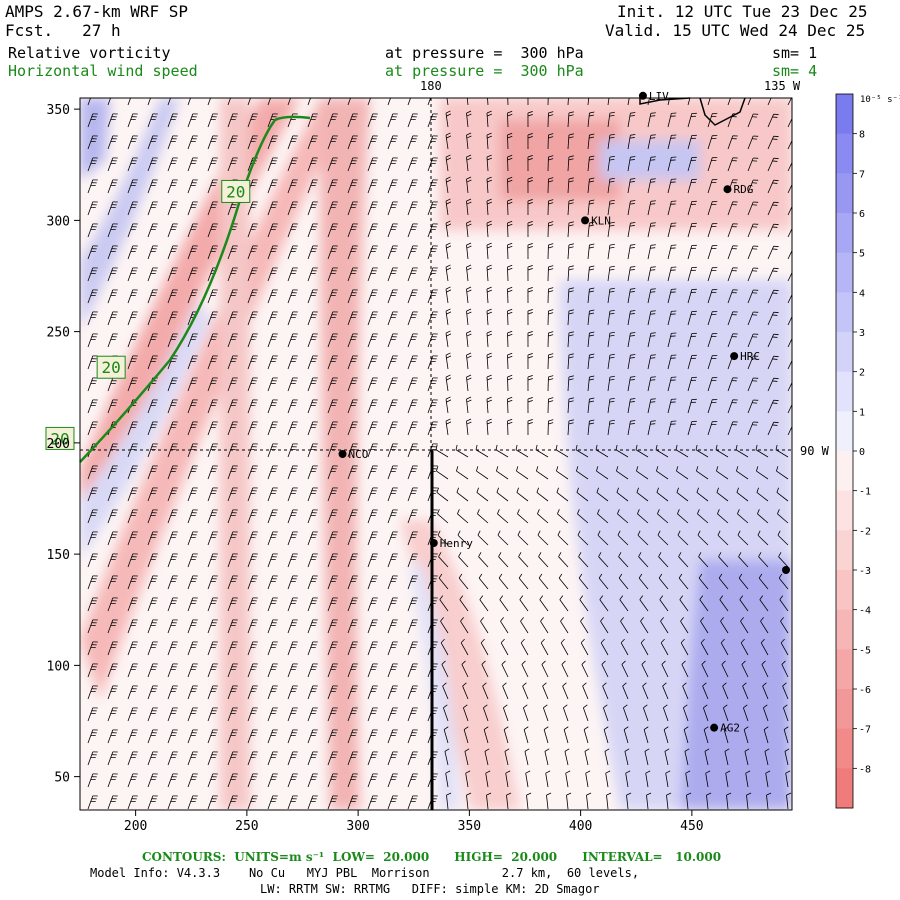 This screenshot has width=900, height=900. What do you see at coordinates (814, 451) in the screenshot?
I see `longitude-label-90w: 90 W` at bounding box center [814, 451].